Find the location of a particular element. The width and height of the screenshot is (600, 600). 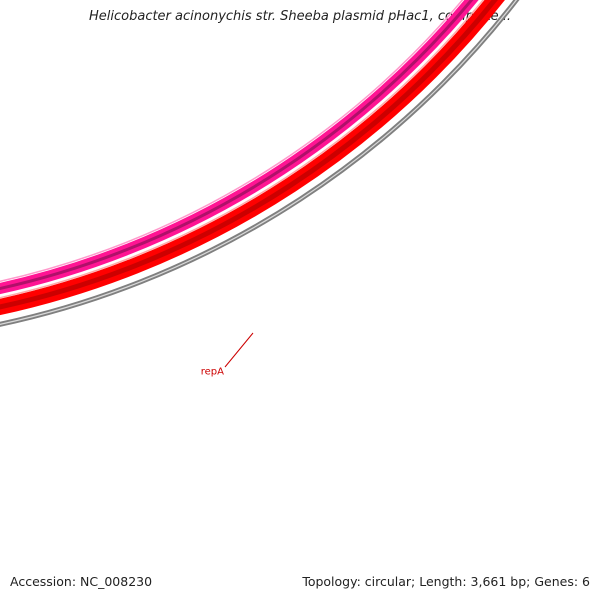

accession-text: Accession: NC_008230 is located at coordinates (81, 581).